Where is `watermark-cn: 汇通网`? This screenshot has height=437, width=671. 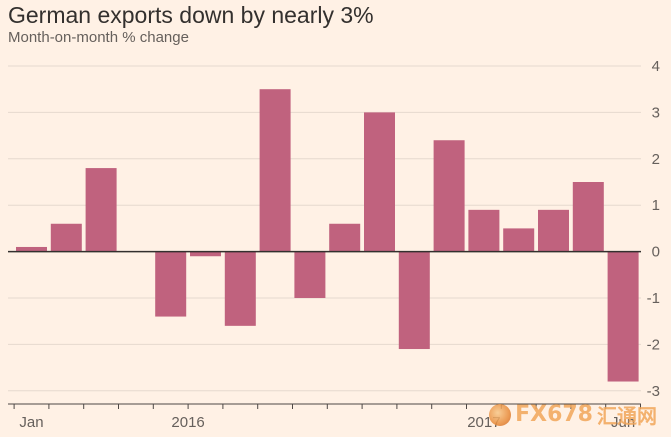
watermark-cn: 汇通网 is located at coordinates (627, 416).